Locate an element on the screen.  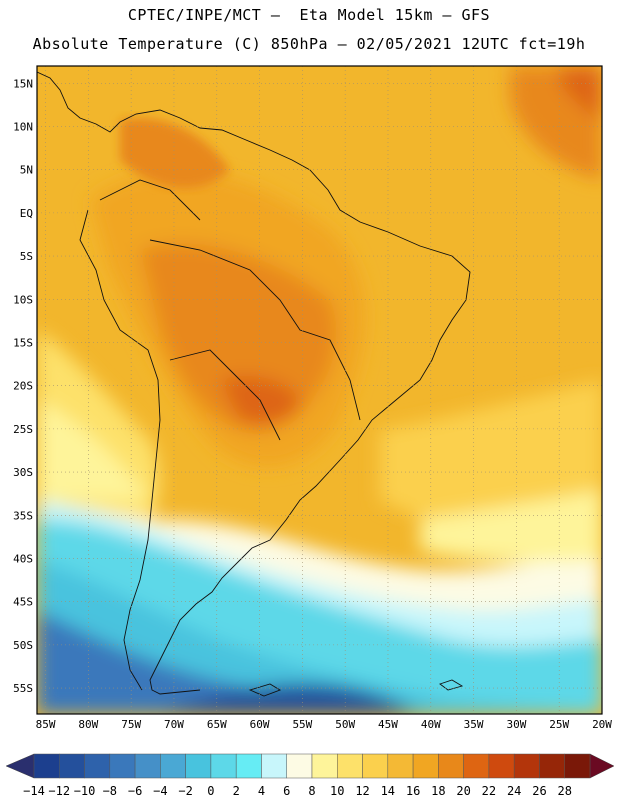
lat-label: 45S is located at coordinates (23, 602).